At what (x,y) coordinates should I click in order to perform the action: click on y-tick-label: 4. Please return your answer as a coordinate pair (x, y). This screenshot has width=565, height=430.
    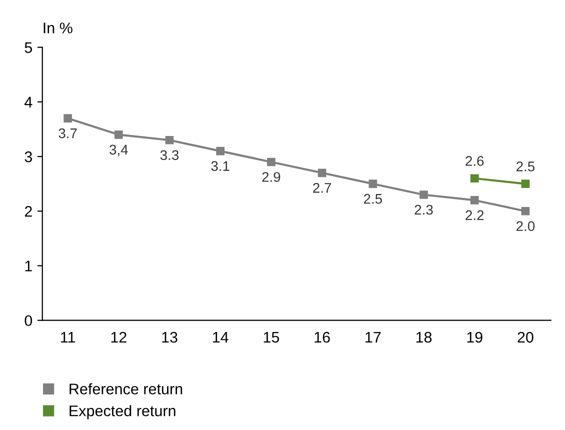
    Looking at the image, I should click on (28, 102).